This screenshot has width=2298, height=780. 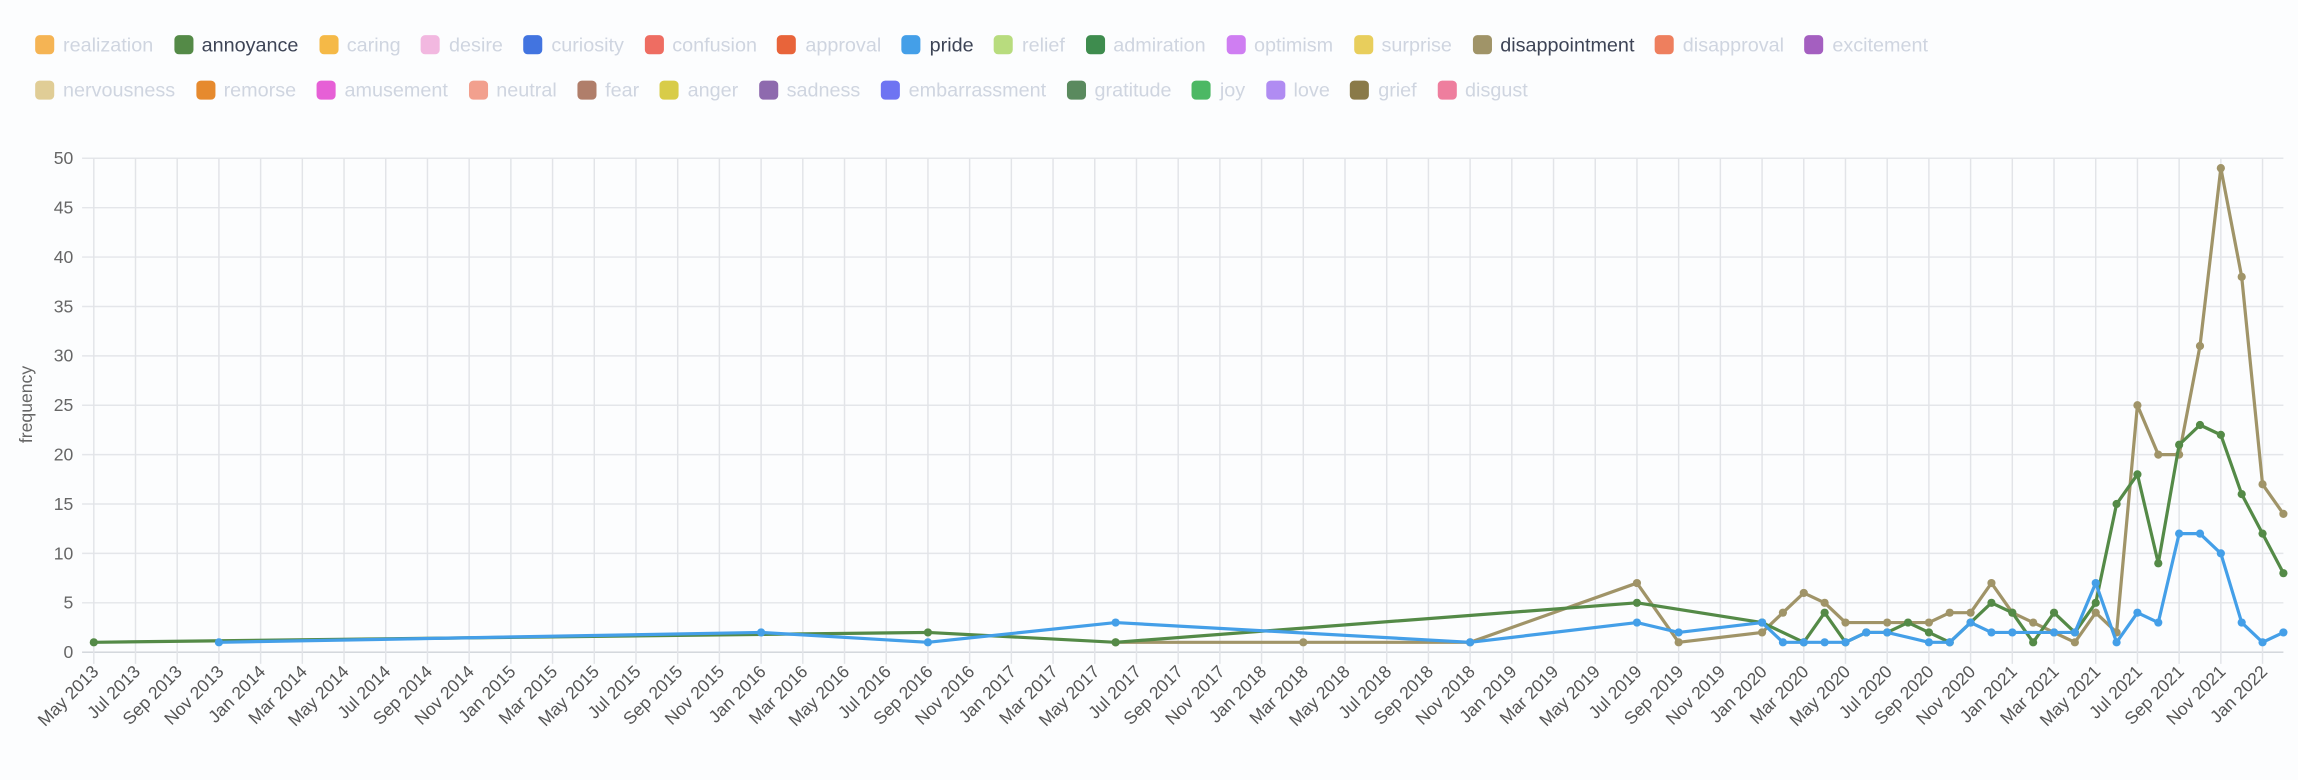 I want to click on legend-label: fear, so click(x=622, y=90).